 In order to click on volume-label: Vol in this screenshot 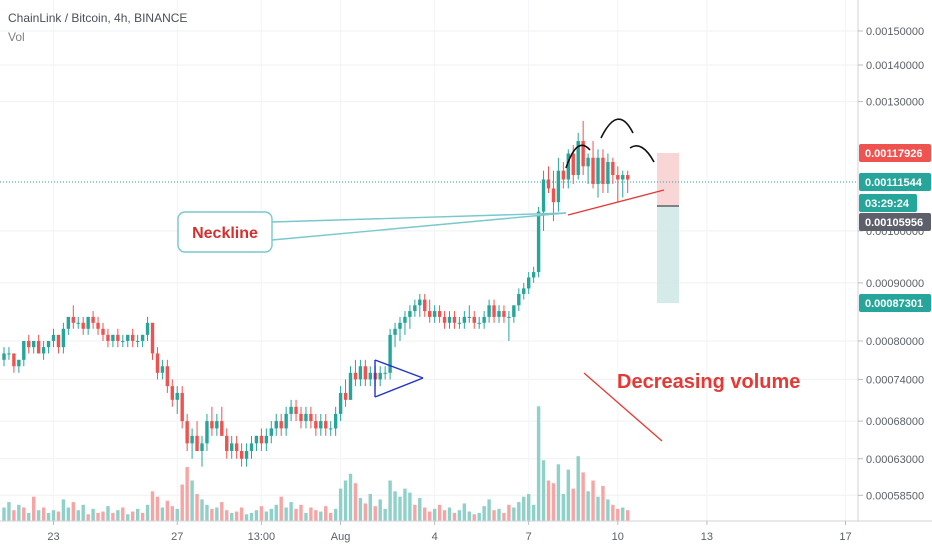, I will do `click(16, 37)`.